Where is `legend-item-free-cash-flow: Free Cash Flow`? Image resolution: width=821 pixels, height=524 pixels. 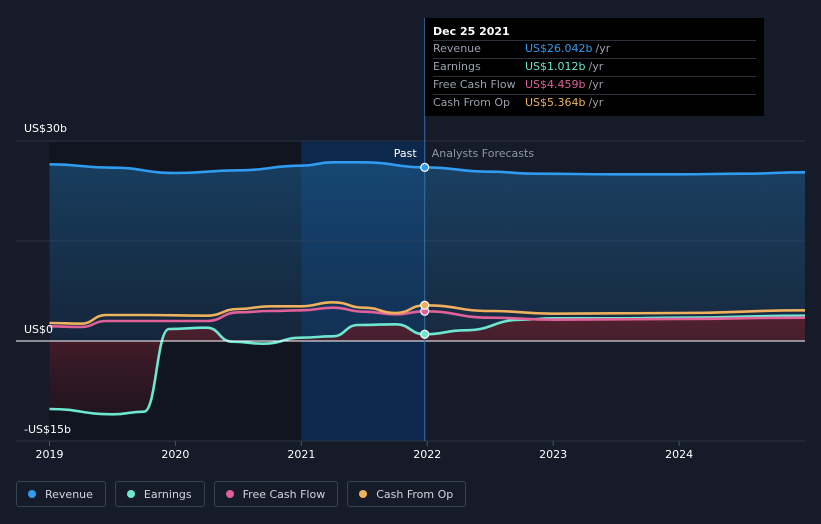 legend-item-free-cash-flow: Free Cash Flow is located at coordinates (276, 494).